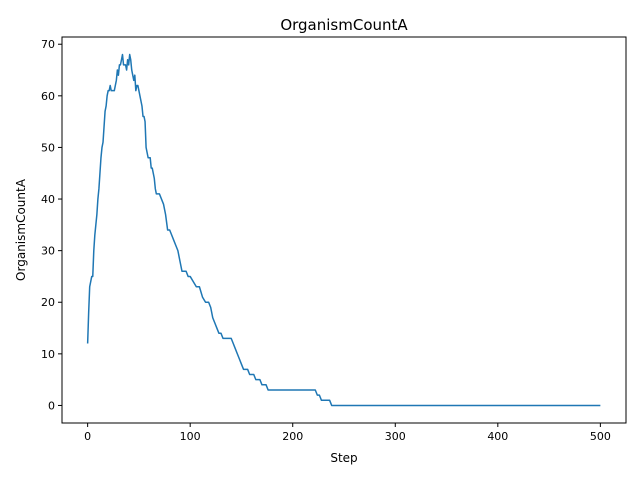 The width and height of the screenshot is (640, 480). What do you see at coordinates (48, 251) in the screenshot?
I see `y-tick-label: 30` at bounding box center [48, 251].